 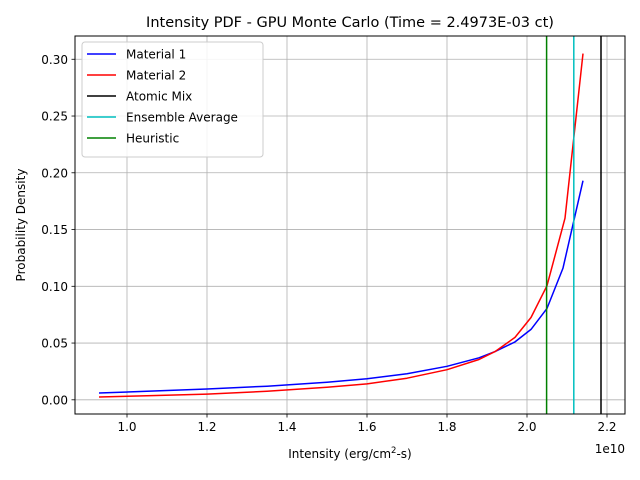 What do you see at coordinates (152, 139) in the screenshot?
I see `legend-label-heuristic: Heuristic` at bounding box center [152, 139].